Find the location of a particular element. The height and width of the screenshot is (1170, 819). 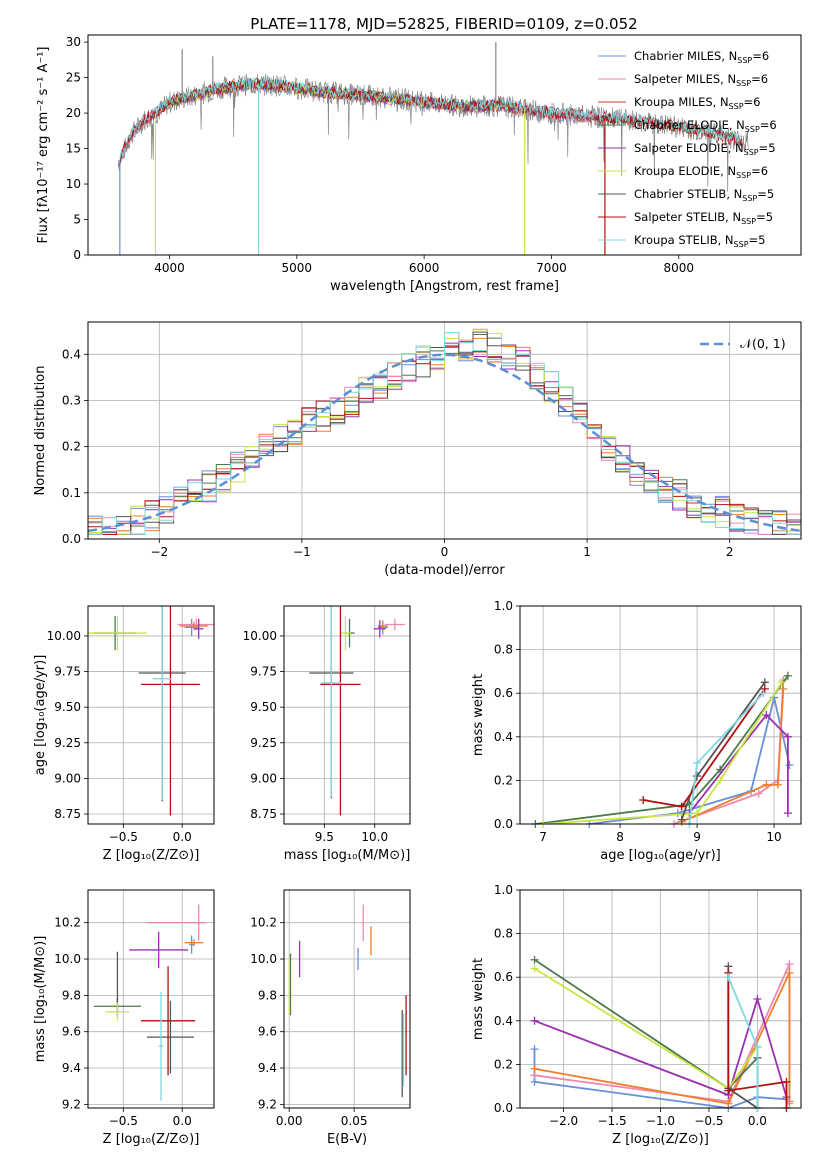

mass-vs-z-xlabel: Z [log₁₀(Z/Z⊙)] is located at coordinates (151, 1139).